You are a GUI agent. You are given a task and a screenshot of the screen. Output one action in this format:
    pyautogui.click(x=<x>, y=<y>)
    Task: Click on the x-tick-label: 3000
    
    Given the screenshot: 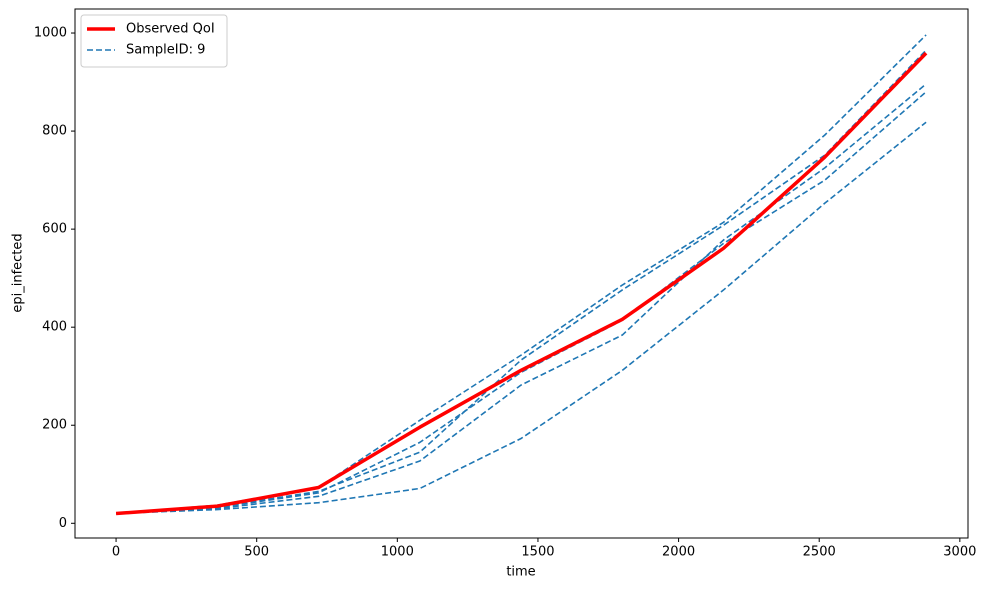 What is the action you would take?
    pyautogui.click(x=959, y=552)
    